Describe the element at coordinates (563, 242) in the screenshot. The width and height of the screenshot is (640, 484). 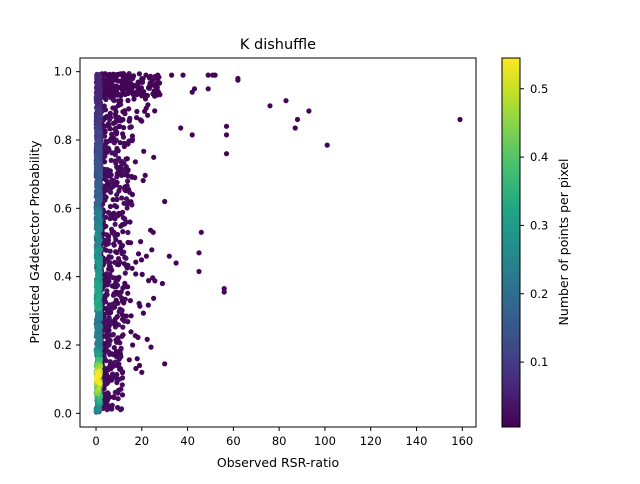
I see `colorbar-label: Number of points per pixel` at that location.